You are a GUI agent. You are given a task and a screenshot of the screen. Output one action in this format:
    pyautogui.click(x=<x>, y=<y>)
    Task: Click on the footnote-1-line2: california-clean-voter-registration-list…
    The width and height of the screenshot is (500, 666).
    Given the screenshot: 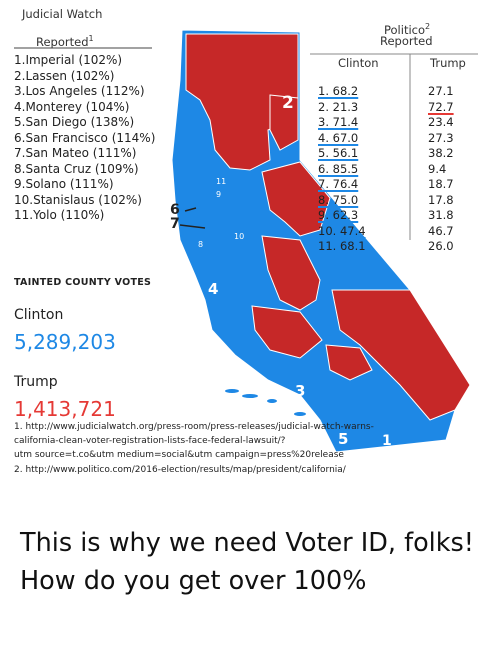 What is the action you would take?
    pyautogui.click(x=150, y=441)
    